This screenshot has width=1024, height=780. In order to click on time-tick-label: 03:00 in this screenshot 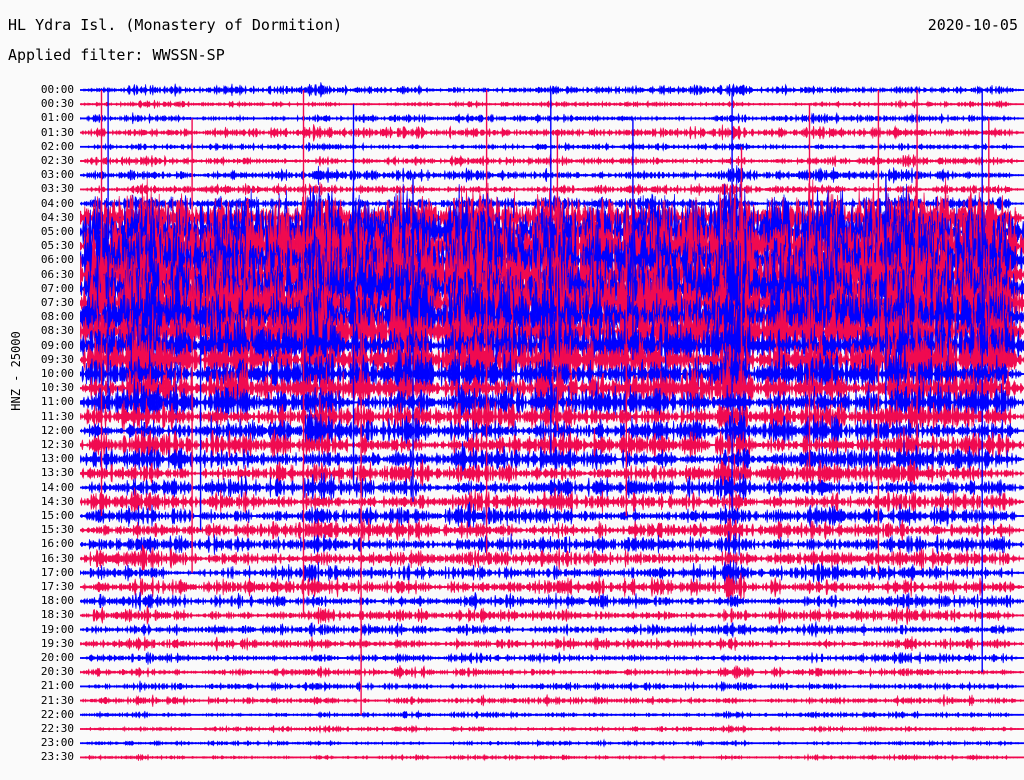, I will do `click(57, 175)`.